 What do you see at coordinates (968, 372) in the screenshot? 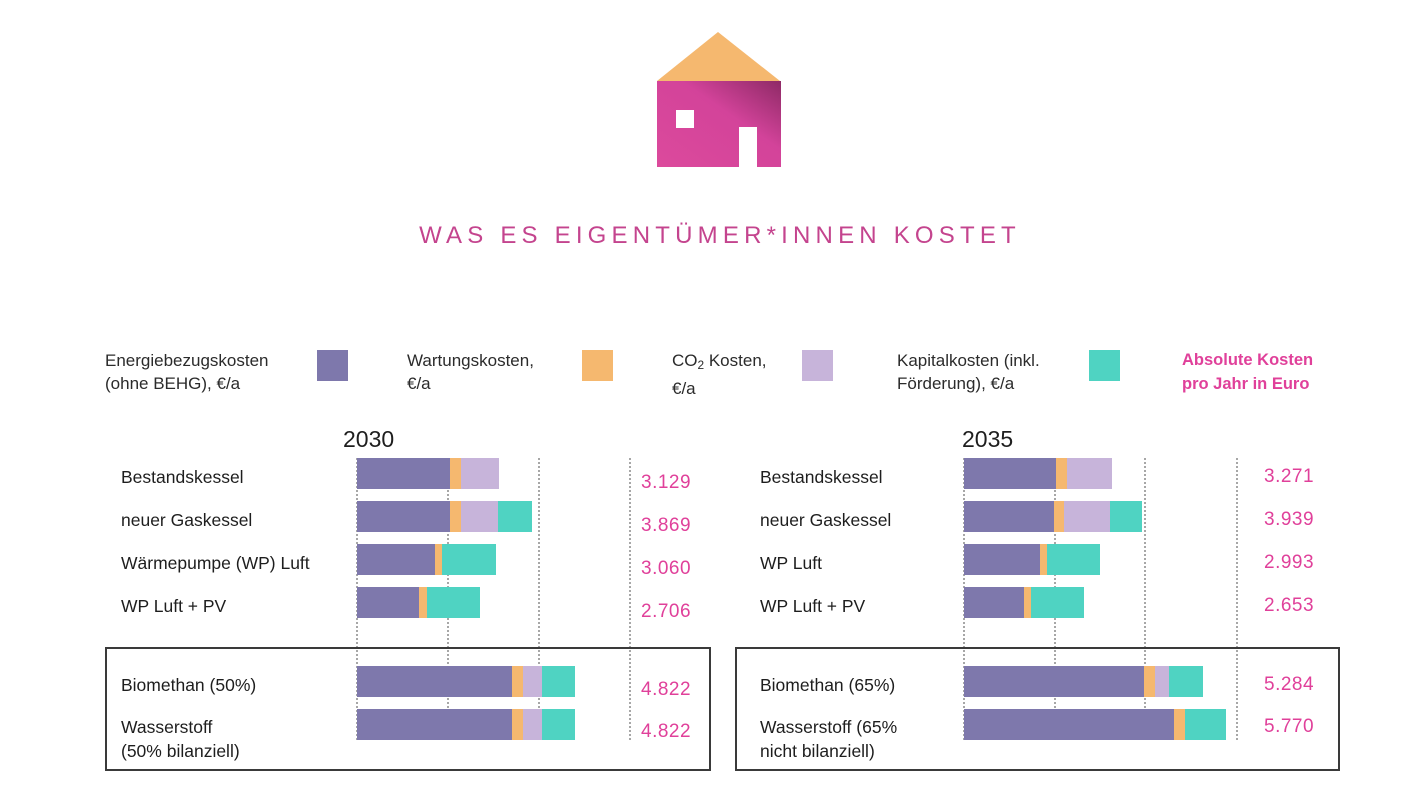
I see `legend-capital: Kapitalkosten (inkl. Förderung), €/a` at bounding box center [968, 372].